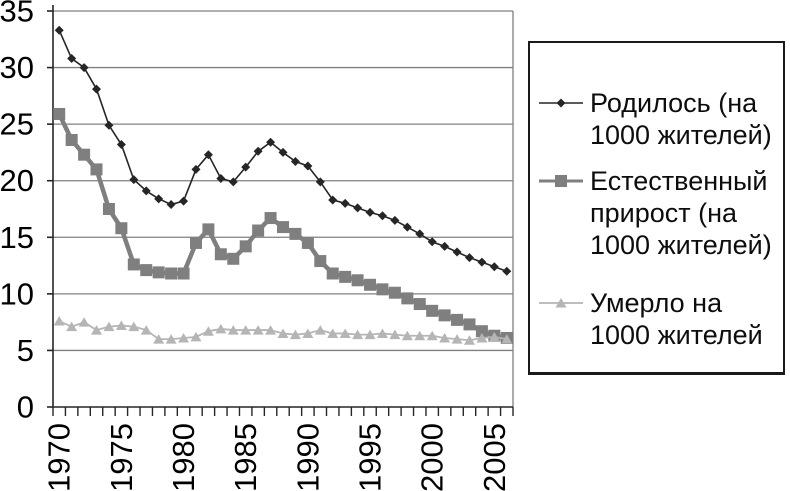 Image resolution: width=790 pixels, height=491 pixels. Describe the element at coordinates (17, 180) in the screenshot. I see `y-axis-label: 20` at that location.